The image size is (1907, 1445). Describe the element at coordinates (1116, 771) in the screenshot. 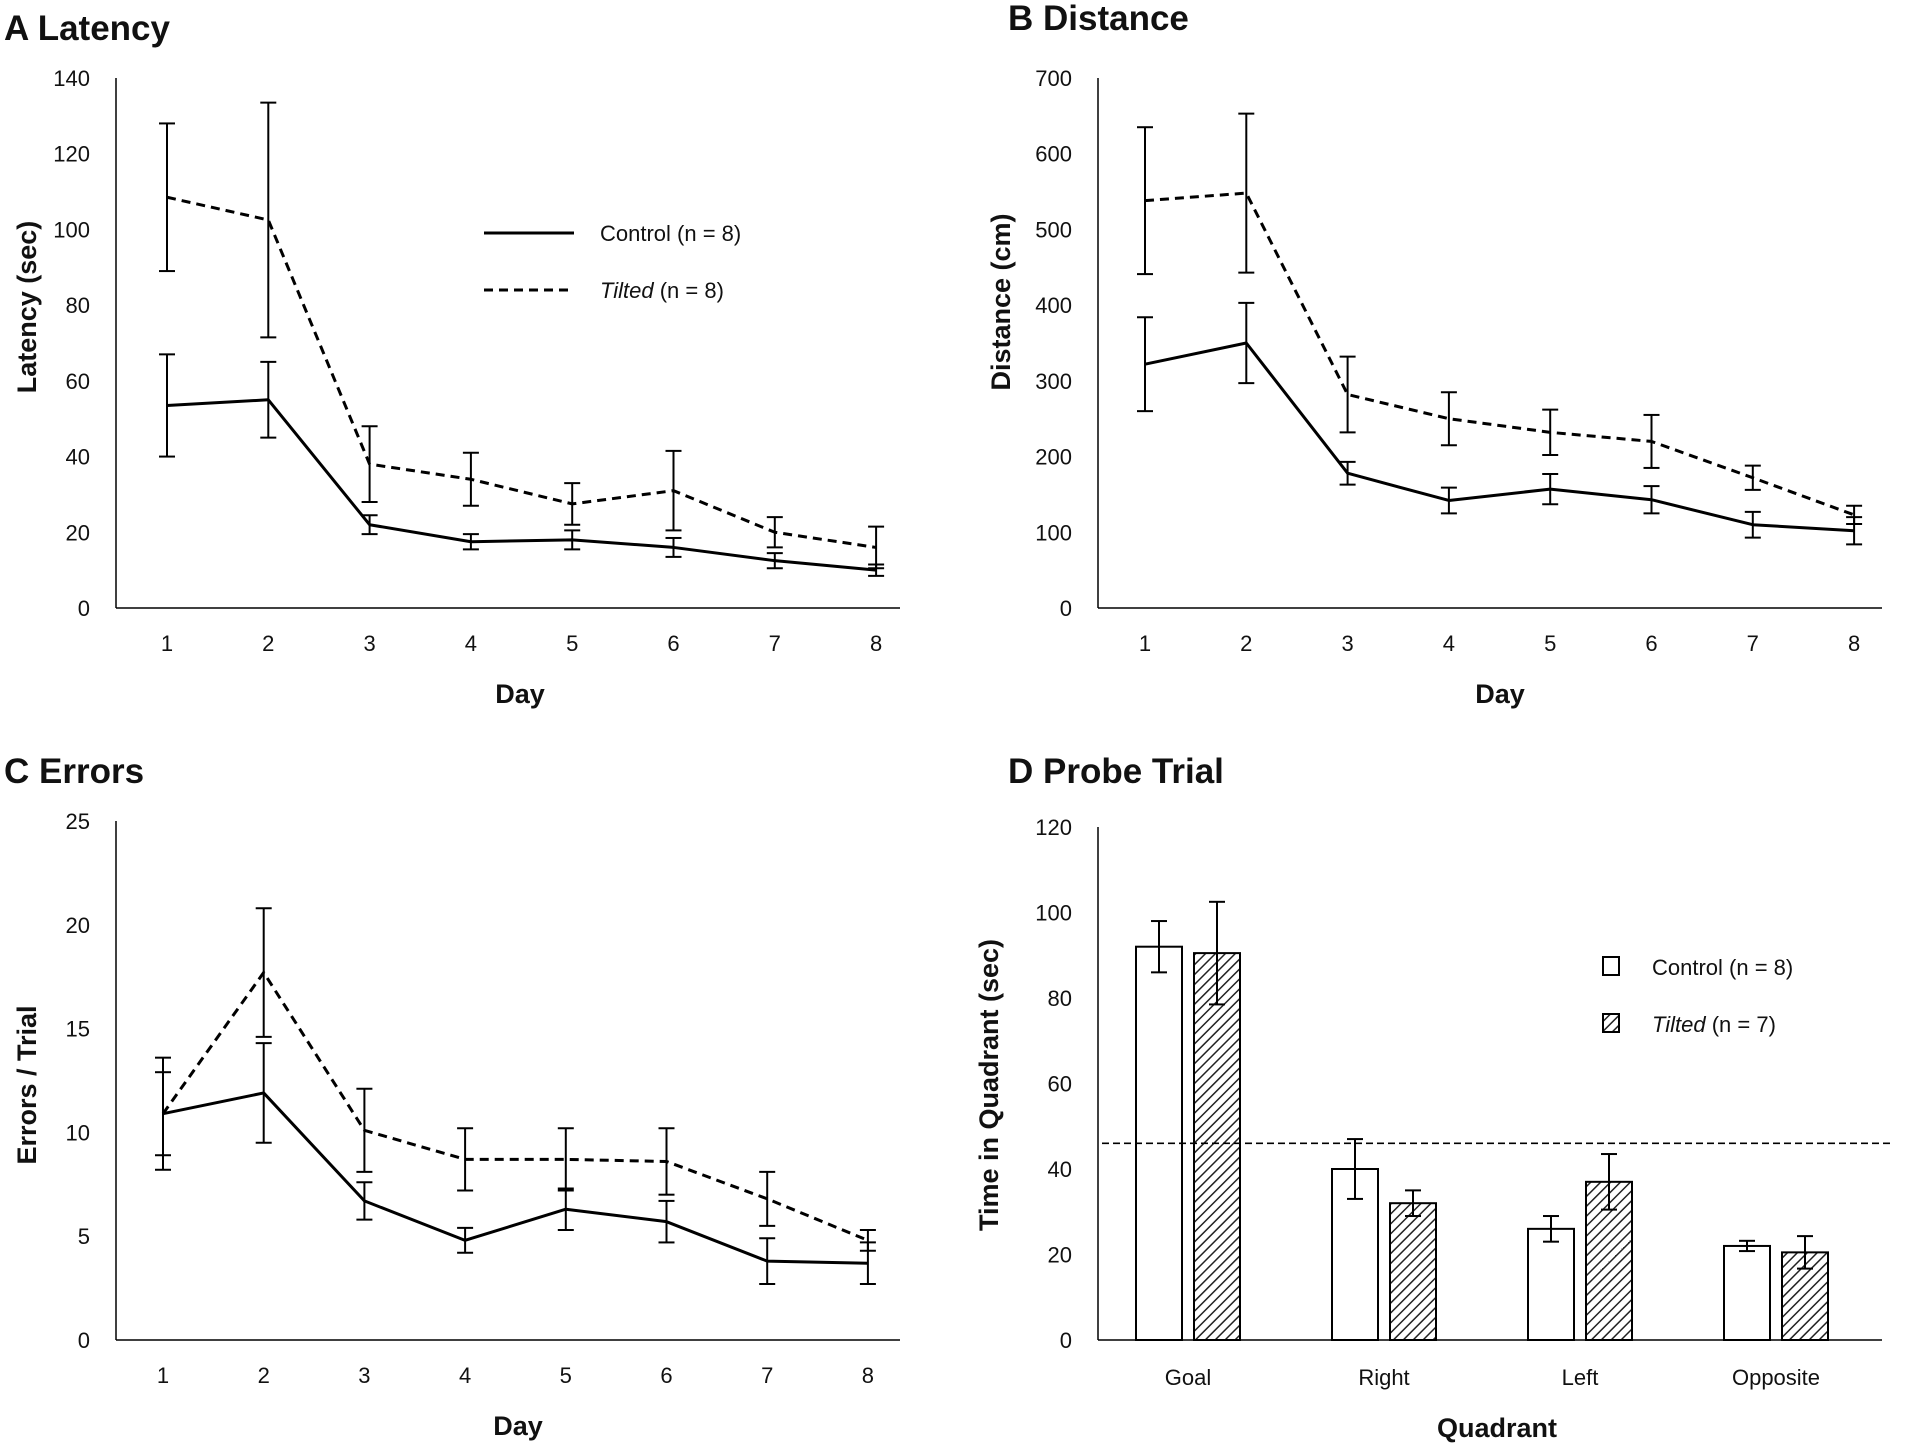

I see `panel-d-title: D Probe Trial` at that location.